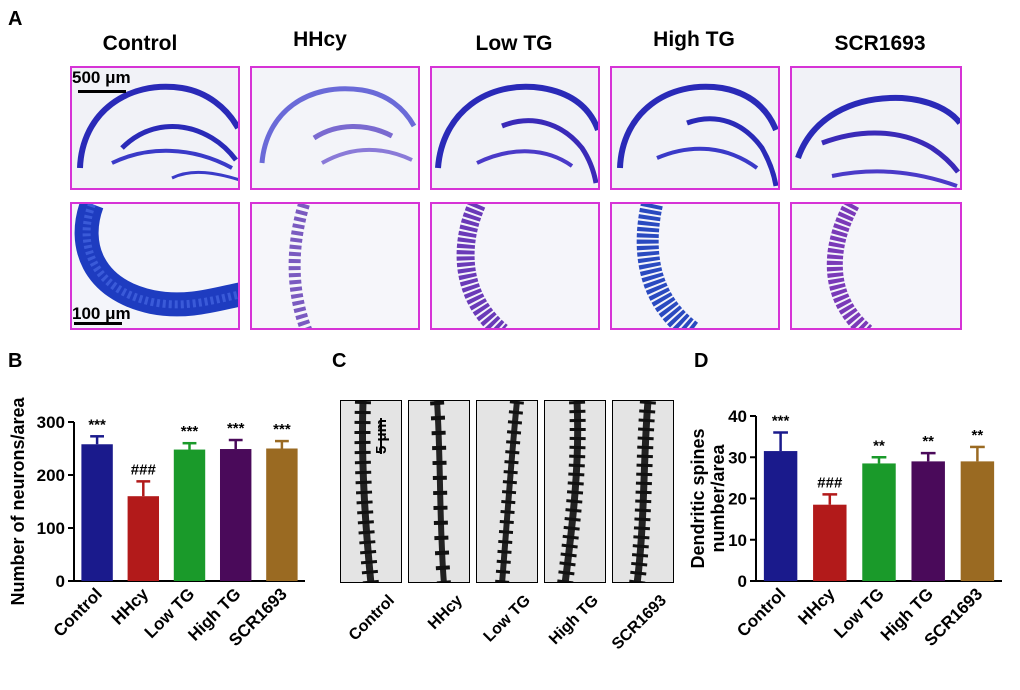  I want to click on micrograph-hippocampus-control, so click(155, 128).